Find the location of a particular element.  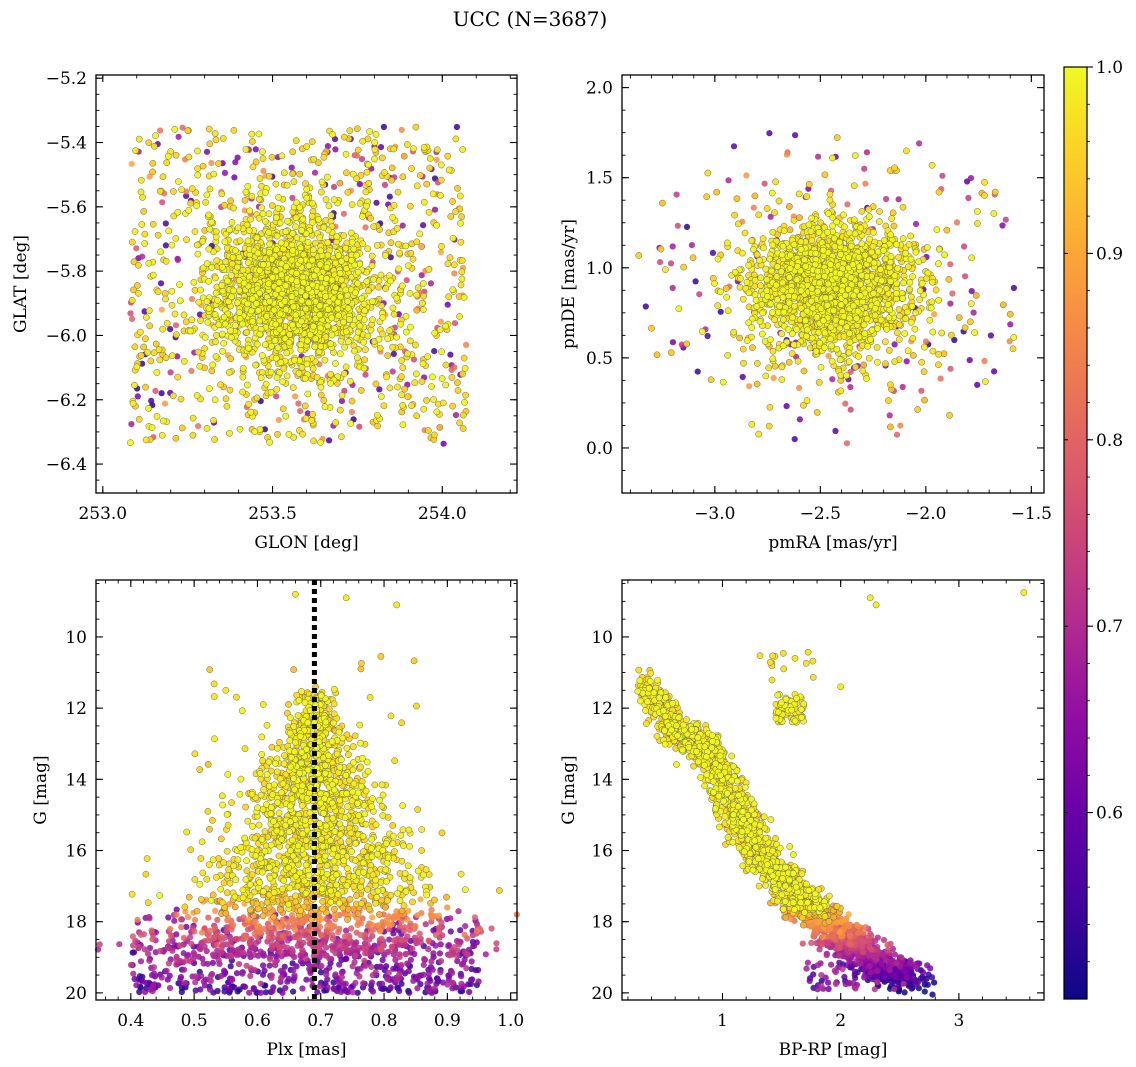

figure-title: UCC (N=3687) is located at coordinates (530, 19).